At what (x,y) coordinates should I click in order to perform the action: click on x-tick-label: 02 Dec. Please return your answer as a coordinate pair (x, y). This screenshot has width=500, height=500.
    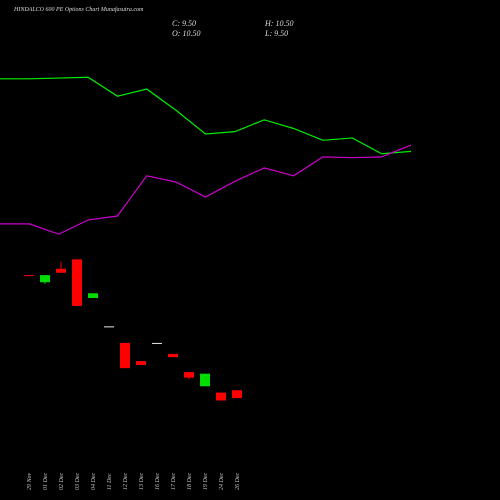
    Looking at the image, I should click on (62, 481).